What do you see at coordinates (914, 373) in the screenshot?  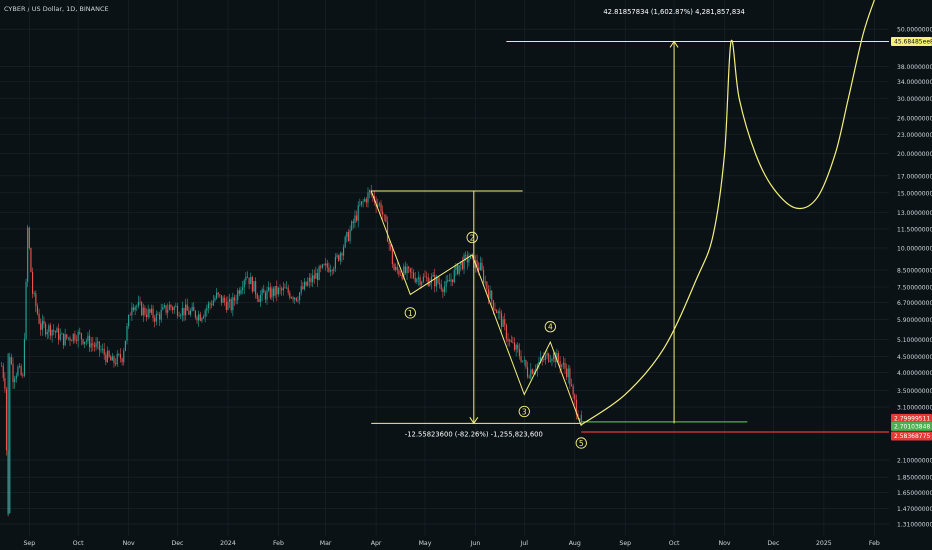 I see `price-tick-label: 4.00000000` at bounding box center [914, 373].